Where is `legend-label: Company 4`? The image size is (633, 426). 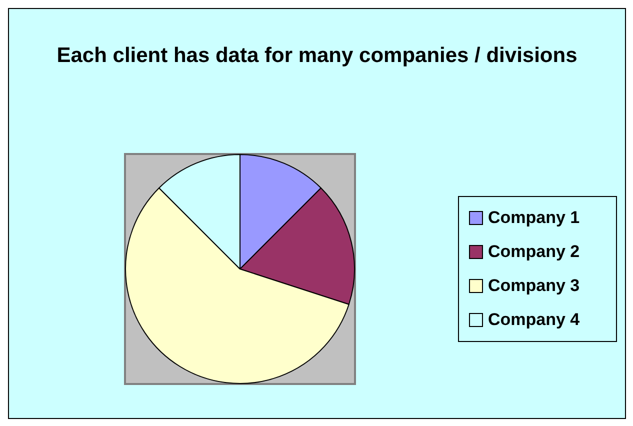
legend-label: Company 4 is located at coordinates (534, 320).